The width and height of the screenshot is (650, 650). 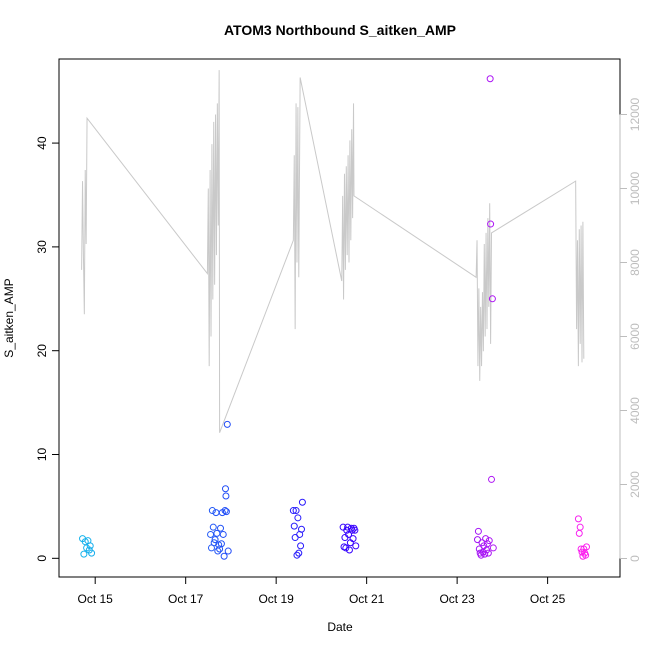 I want to click on y-axis-right: 0 2000 4000 6000 8000 10000 12000, so click(x=630, y=329).